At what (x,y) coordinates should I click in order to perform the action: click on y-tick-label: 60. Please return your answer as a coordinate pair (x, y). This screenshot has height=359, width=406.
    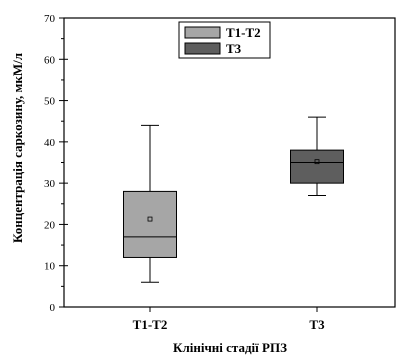
    Looking at the image, I should click on (50, 60).